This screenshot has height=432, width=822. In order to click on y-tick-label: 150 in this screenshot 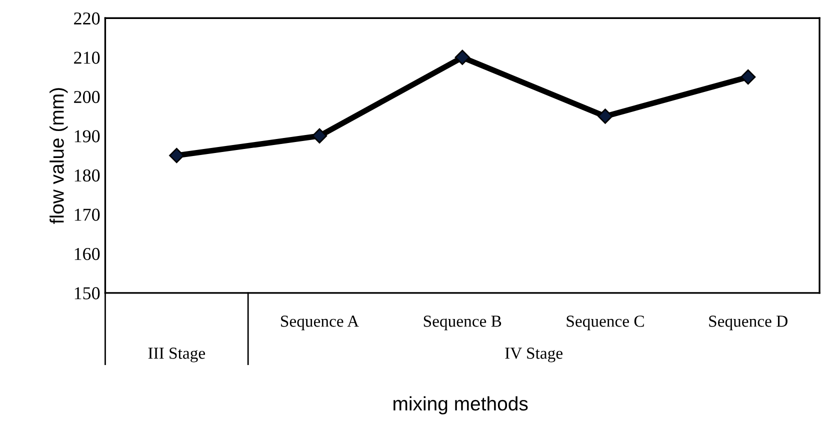, I will do `click(87, 293)`.